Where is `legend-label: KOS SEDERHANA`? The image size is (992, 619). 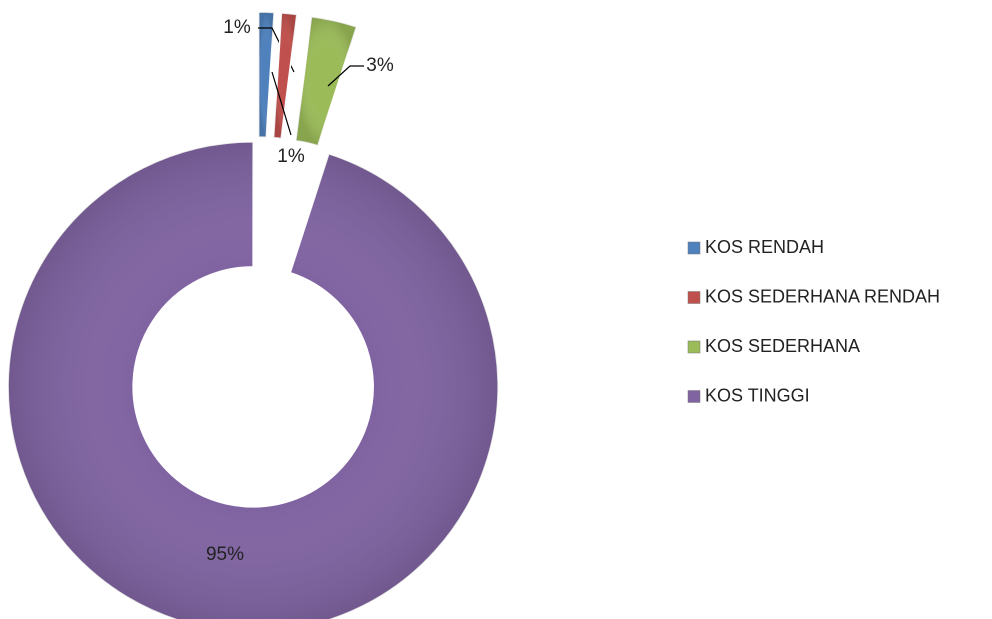
legend-label: KOS SEDERHANA is located at coordinates (782, 346).